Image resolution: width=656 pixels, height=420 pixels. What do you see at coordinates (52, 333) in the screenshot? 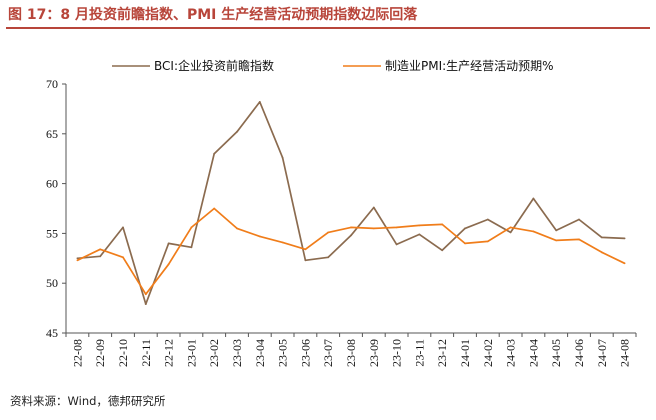
I see `y-tick-label: 45` at bounding box center [52, 333].